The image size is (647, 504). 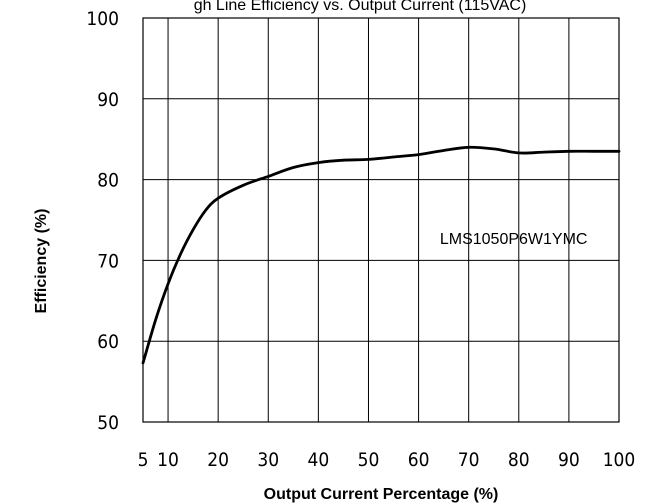 I want to click on x-tick-label: 30, so click(x=268, y=460).